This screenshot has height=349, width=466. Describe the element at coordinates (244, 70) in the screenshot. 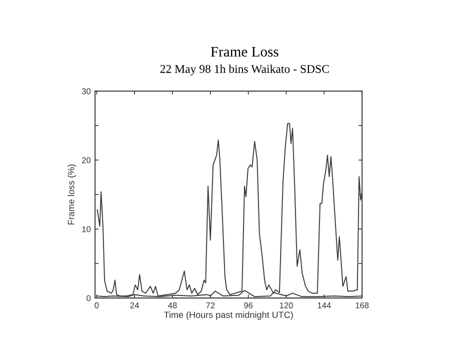

I see `chart-subtitle: 22 May 98 1h bins Waikato - SDSC` at that location.